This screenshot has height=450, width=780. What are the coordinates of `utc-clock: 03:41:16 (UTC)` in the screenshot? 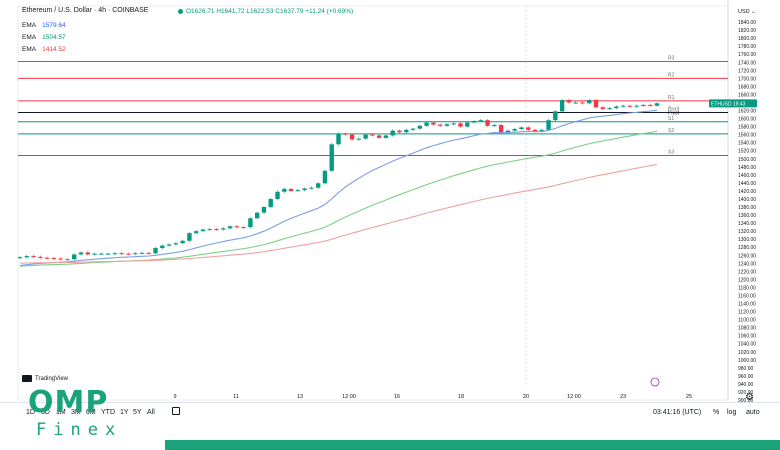 It's located at (677, 412).